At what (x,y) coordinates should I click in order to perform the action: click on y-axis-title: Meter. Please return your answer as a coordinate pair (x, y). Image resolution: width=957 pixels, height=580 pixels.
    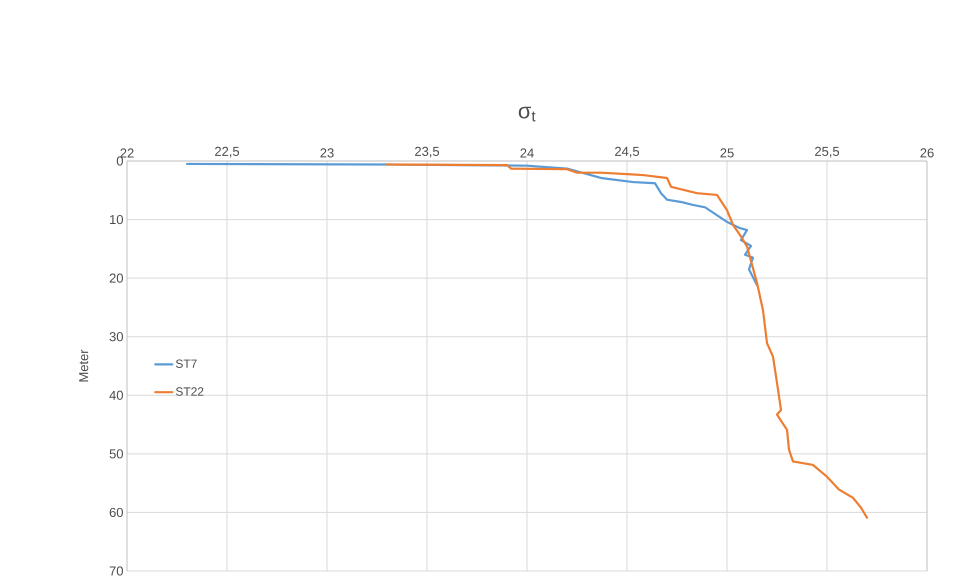
    Looking at the image, I should click on (83, 366).